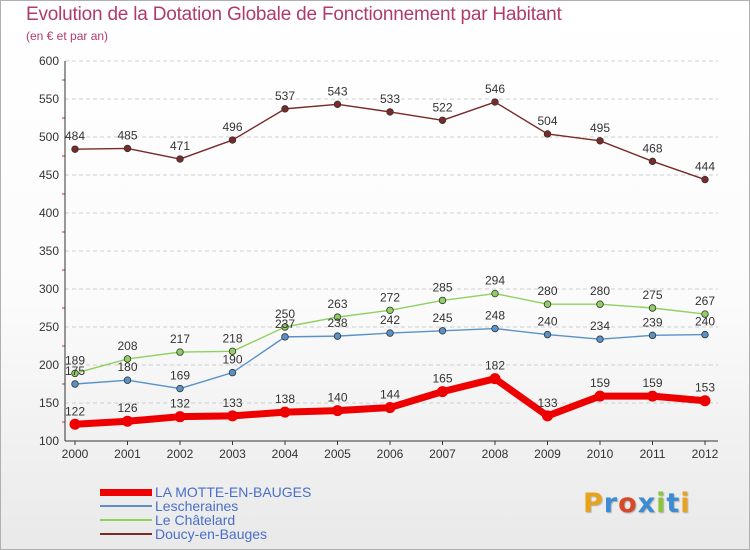 The width and height of the screenshot is (750, 550). What do you see at coordinates (67, 36) in the screenshot?
I see `chart-subtitle: (en € et par an)` at bounding box center [67, 36].